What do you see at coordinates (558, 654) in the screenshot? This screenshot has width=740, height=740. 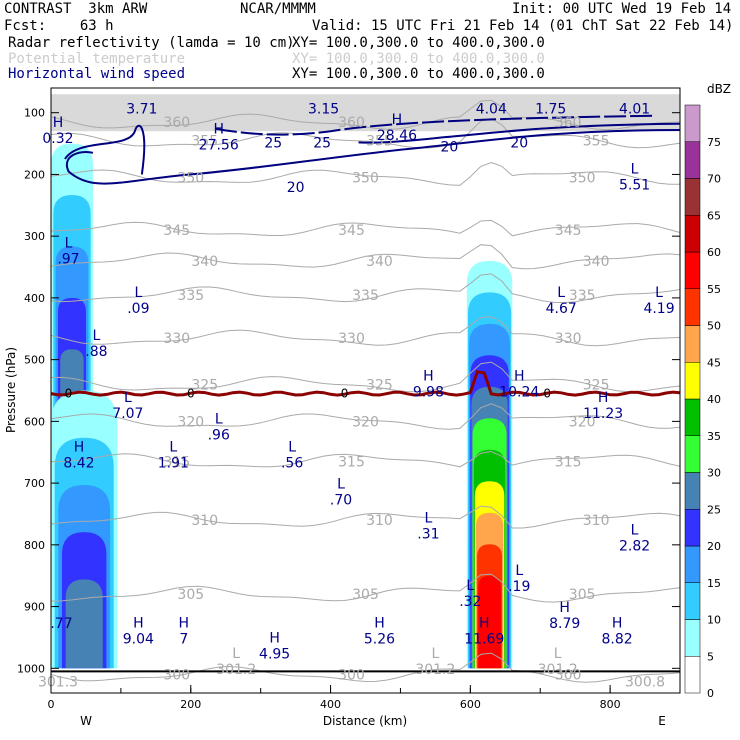 I see `theta-extremum-2-type: L` at bounding box center [558, 654].